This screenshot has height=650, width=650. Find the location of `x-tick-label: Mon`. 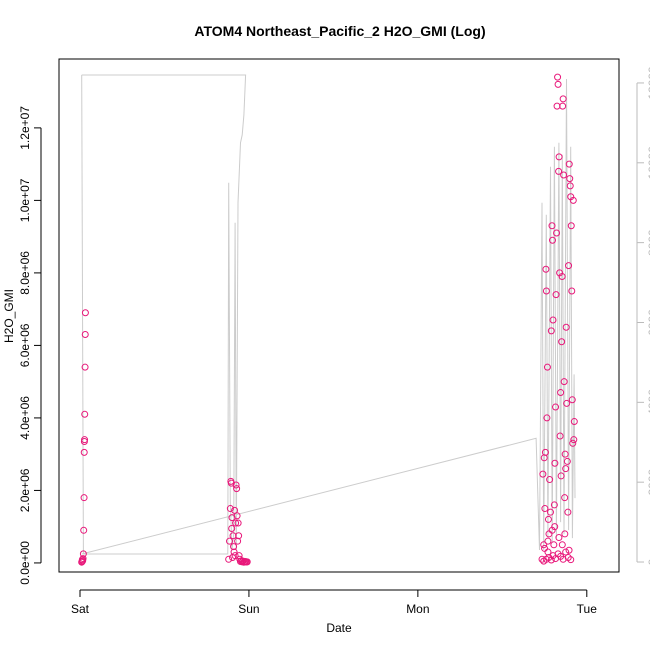

x-tick-label: Mon is located at coordinates (417, 609).